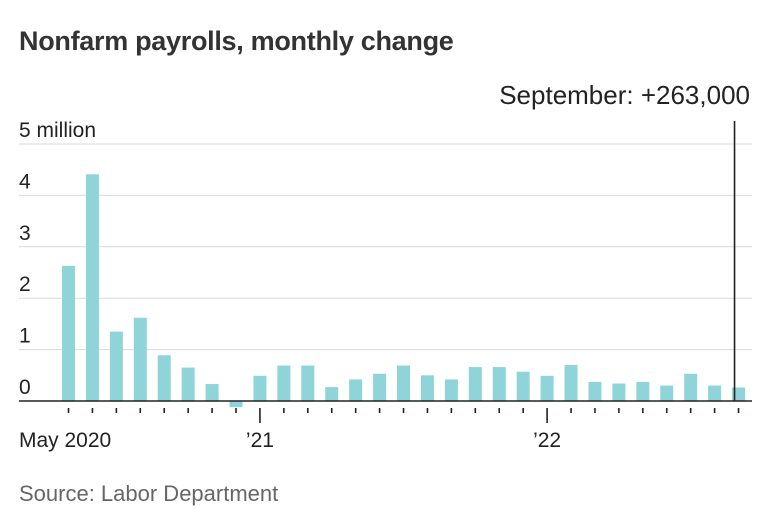 The width and height of the screenshot is (774, 518). I want to click on y-tick-label: 5 million, so click(57, 130).